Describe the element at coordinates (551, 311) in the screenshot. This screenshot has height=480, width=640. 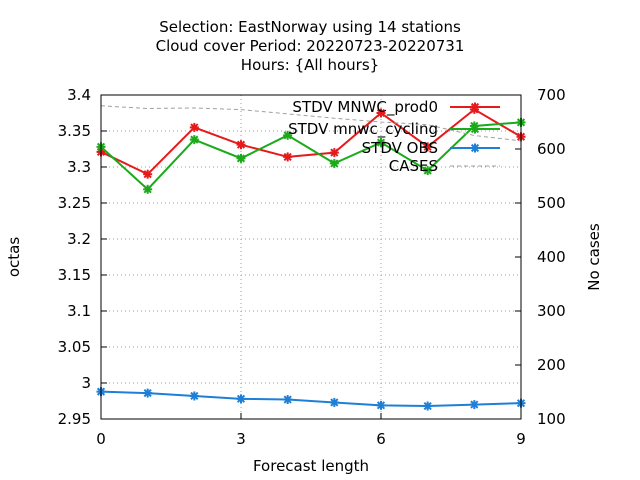
I see `y2-tick-label: 300` at that location.